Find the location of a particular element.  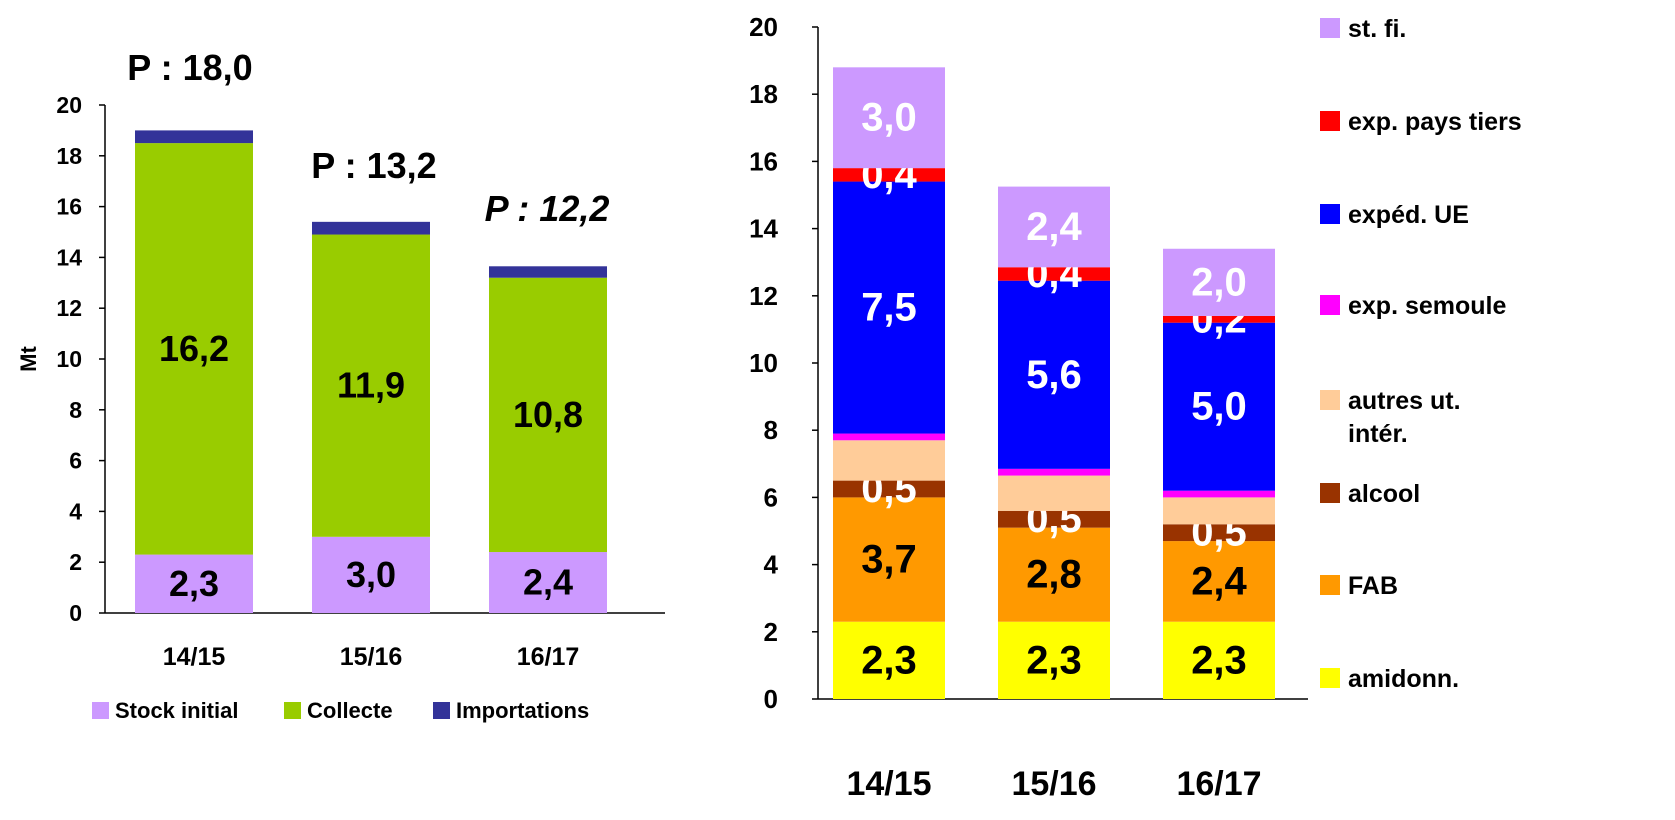

legend-swatch-exp-pays-tiers is located at coordinates (1330, 121).